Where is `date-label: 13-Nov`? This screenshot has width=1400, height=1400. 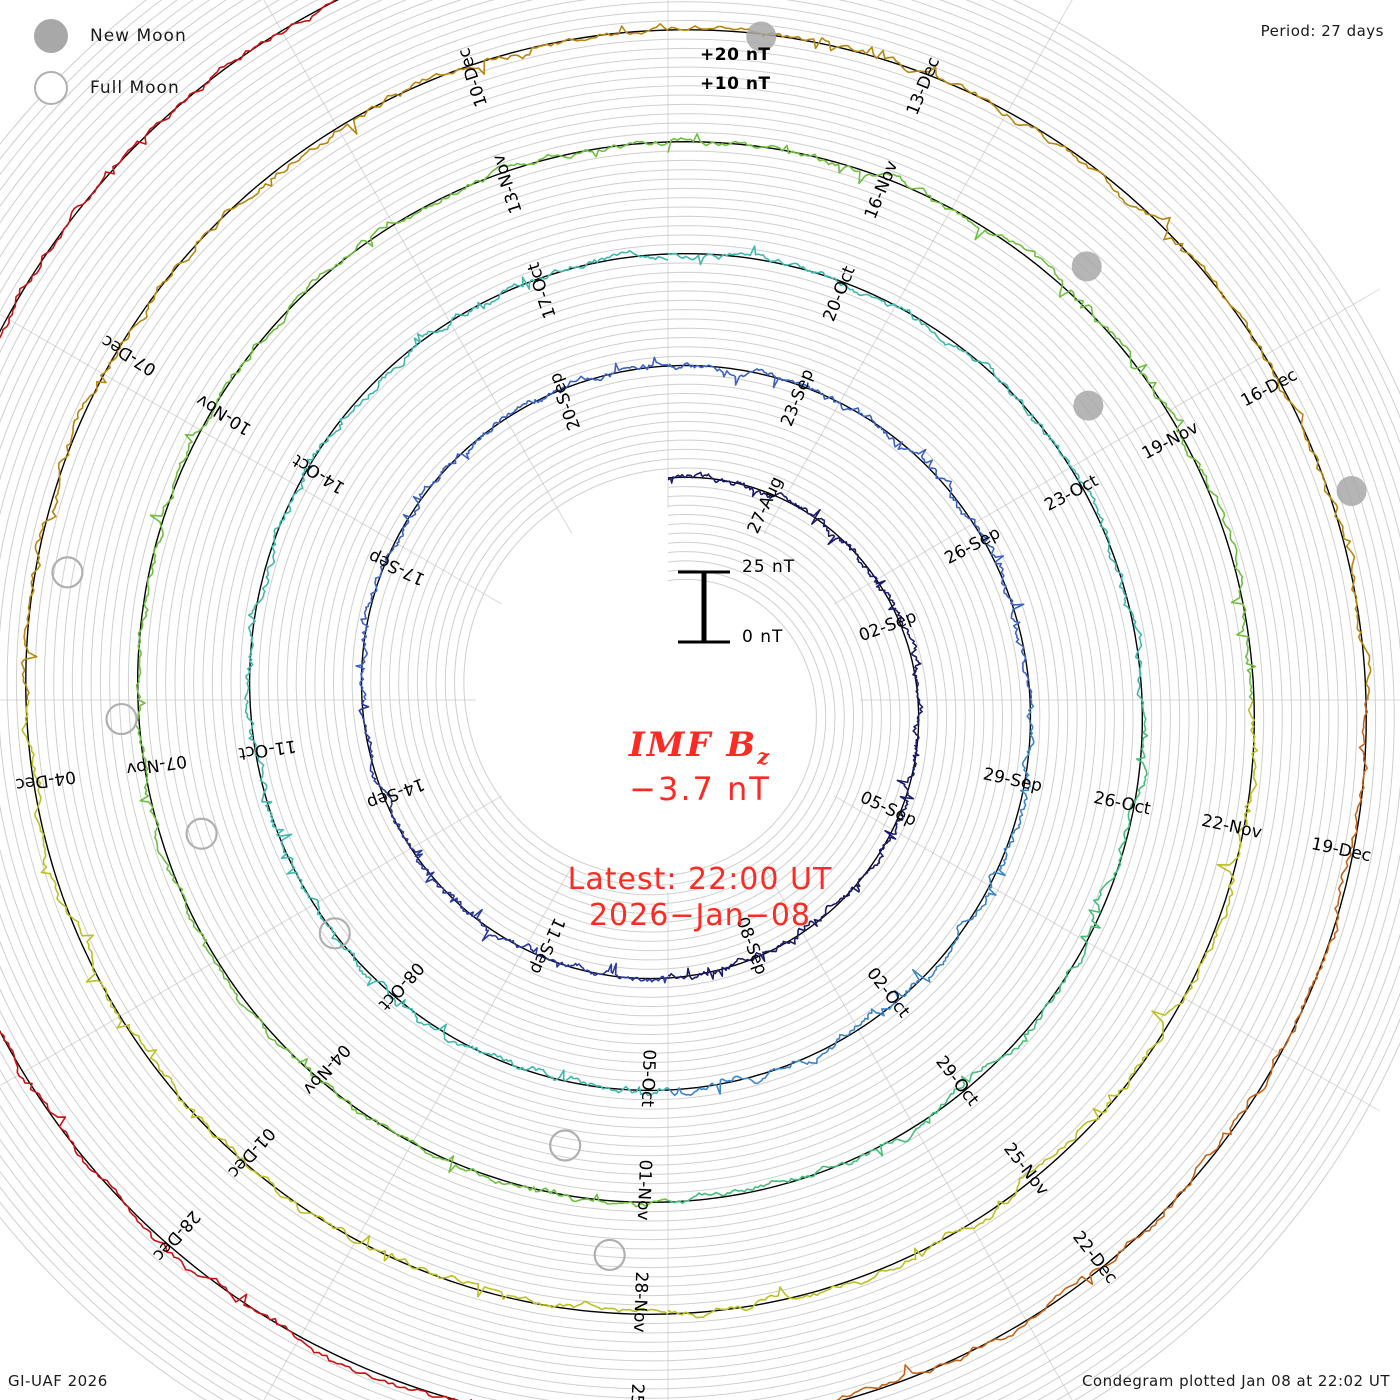 date-label: 13-Nov is located at coordinates (508, 184).